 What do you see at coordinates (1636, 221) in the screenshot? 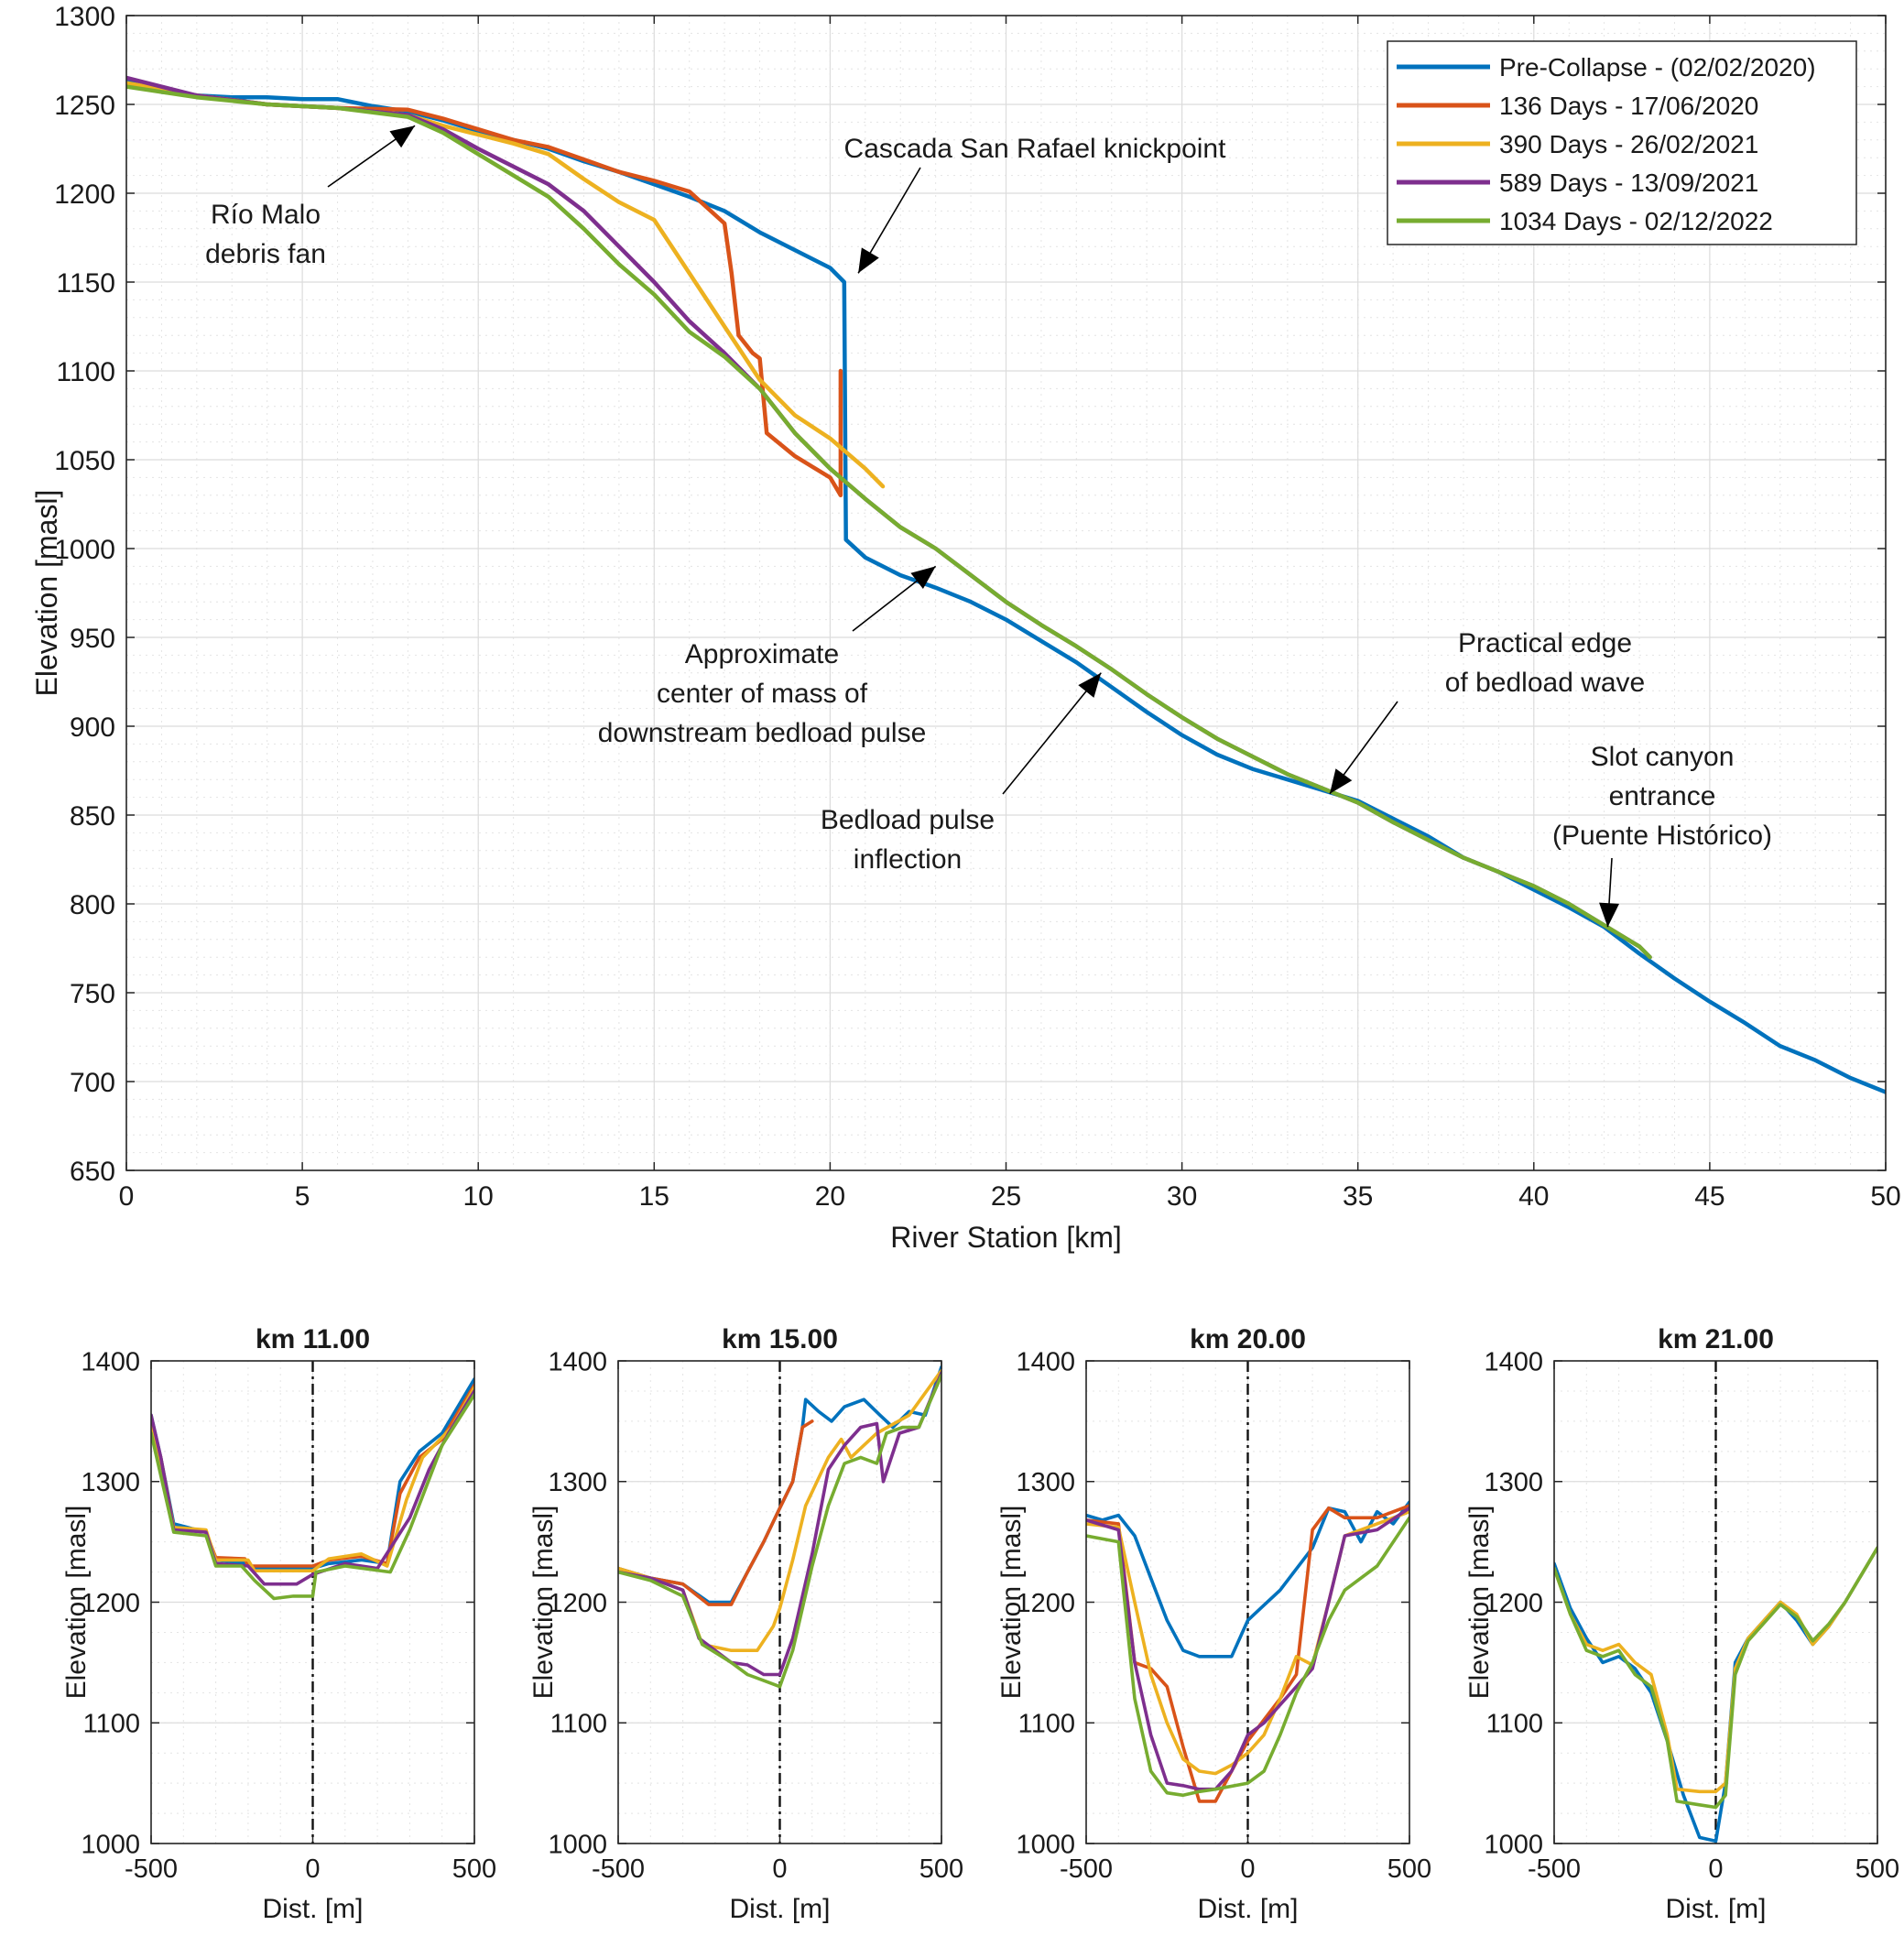
I see `legend-entry: 1034 Days - 02/12/2022` at bounding box center [1636, 221].